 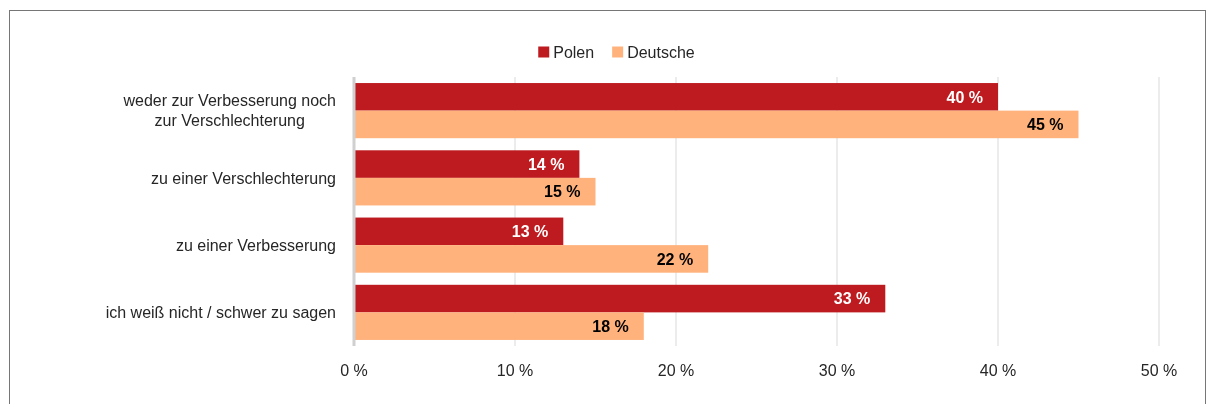 I want to click on data-label: 33 %, so click(x=852, y=299).